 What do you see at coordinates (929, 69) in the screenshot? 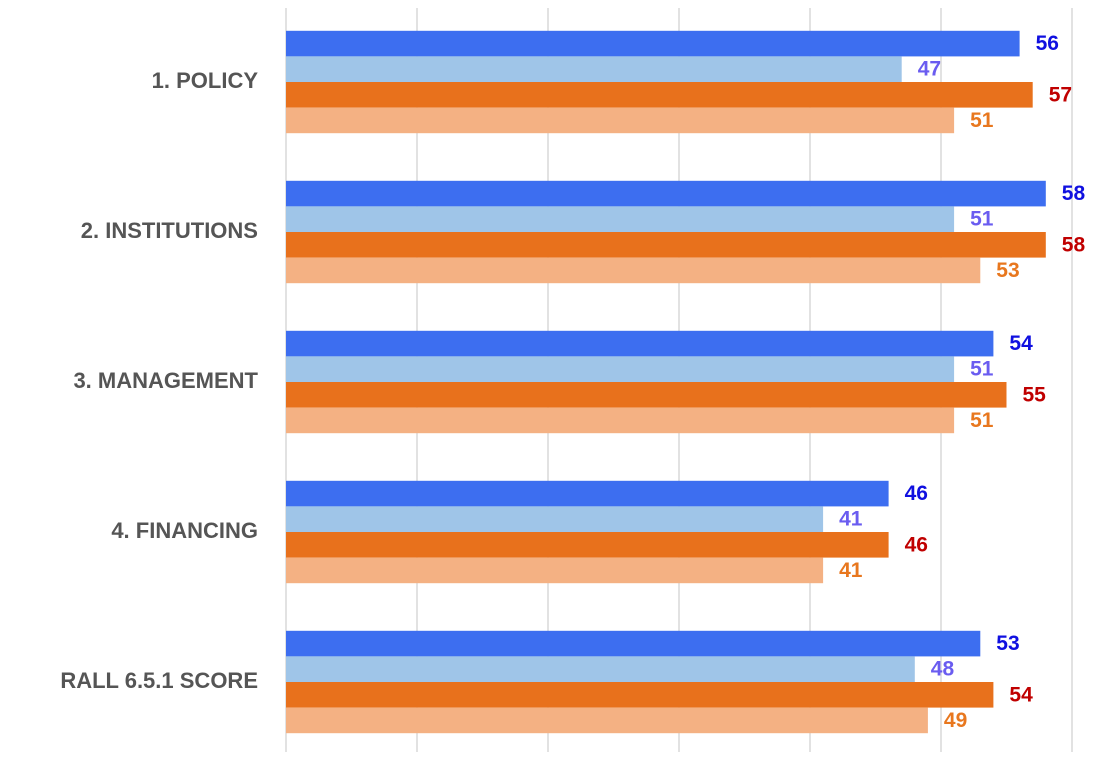
I see `value-label: 47` at bounding box center [929, 69].